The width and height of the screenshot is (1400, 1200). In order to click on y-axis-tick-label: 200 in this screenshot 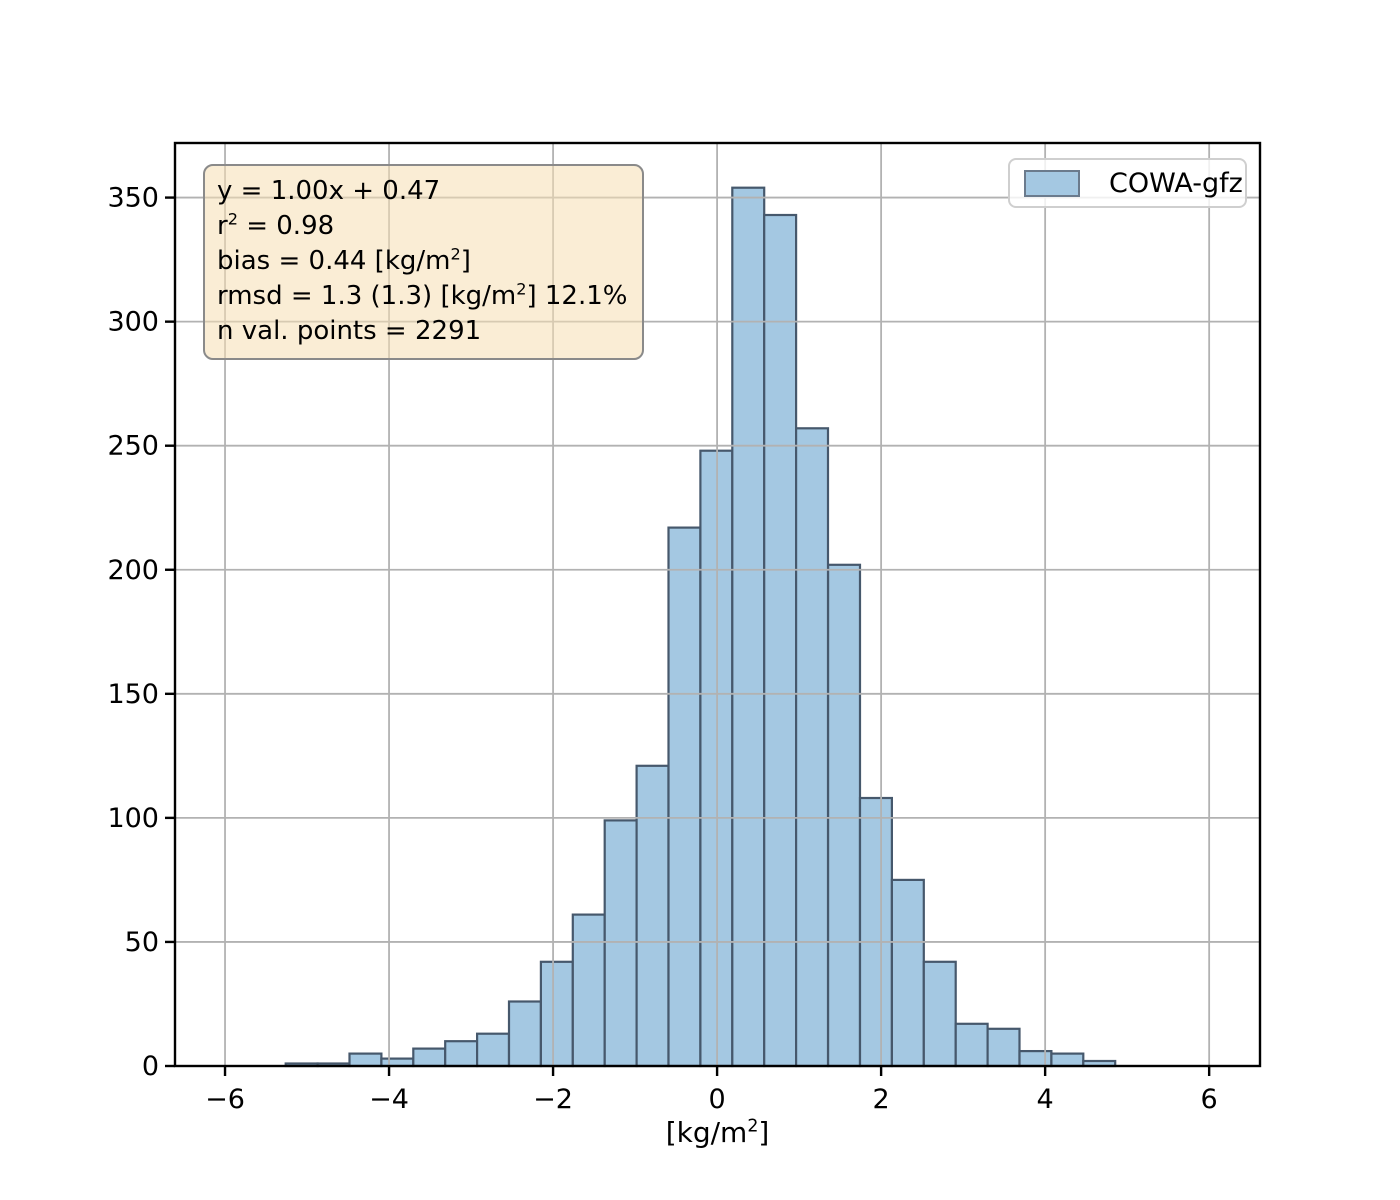, I will do `click(133, 570)`.